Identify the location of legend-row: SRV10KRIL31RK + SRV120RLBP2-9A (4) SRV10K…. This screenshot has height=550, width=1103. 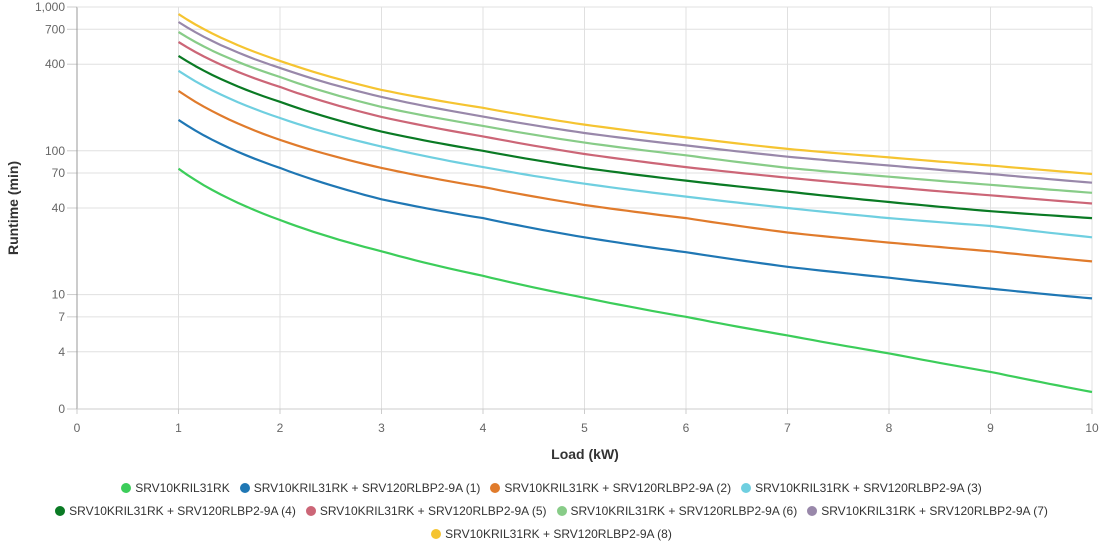
(551, 510).